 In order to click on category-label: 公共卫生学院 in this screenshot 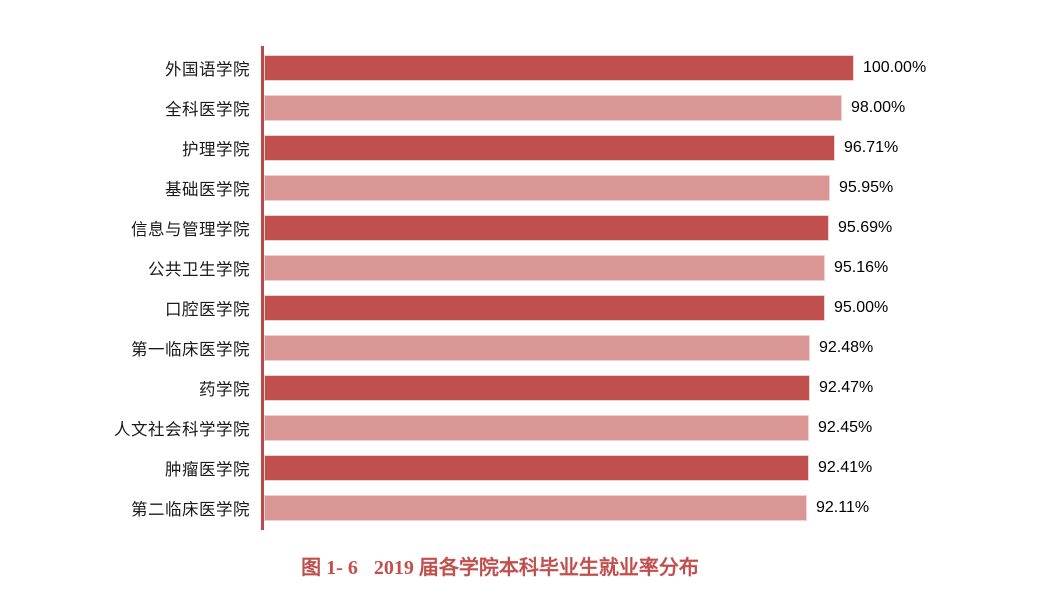, I will do `click(199, 270)`.